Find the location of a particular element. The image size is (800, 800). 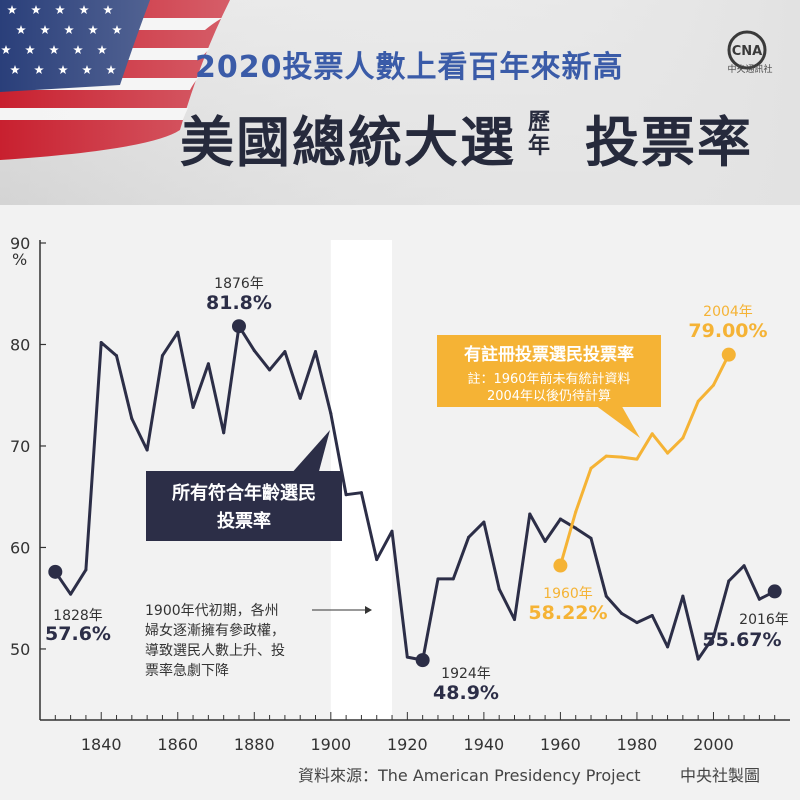

series-line-registered is located at coordinates (644, 459).